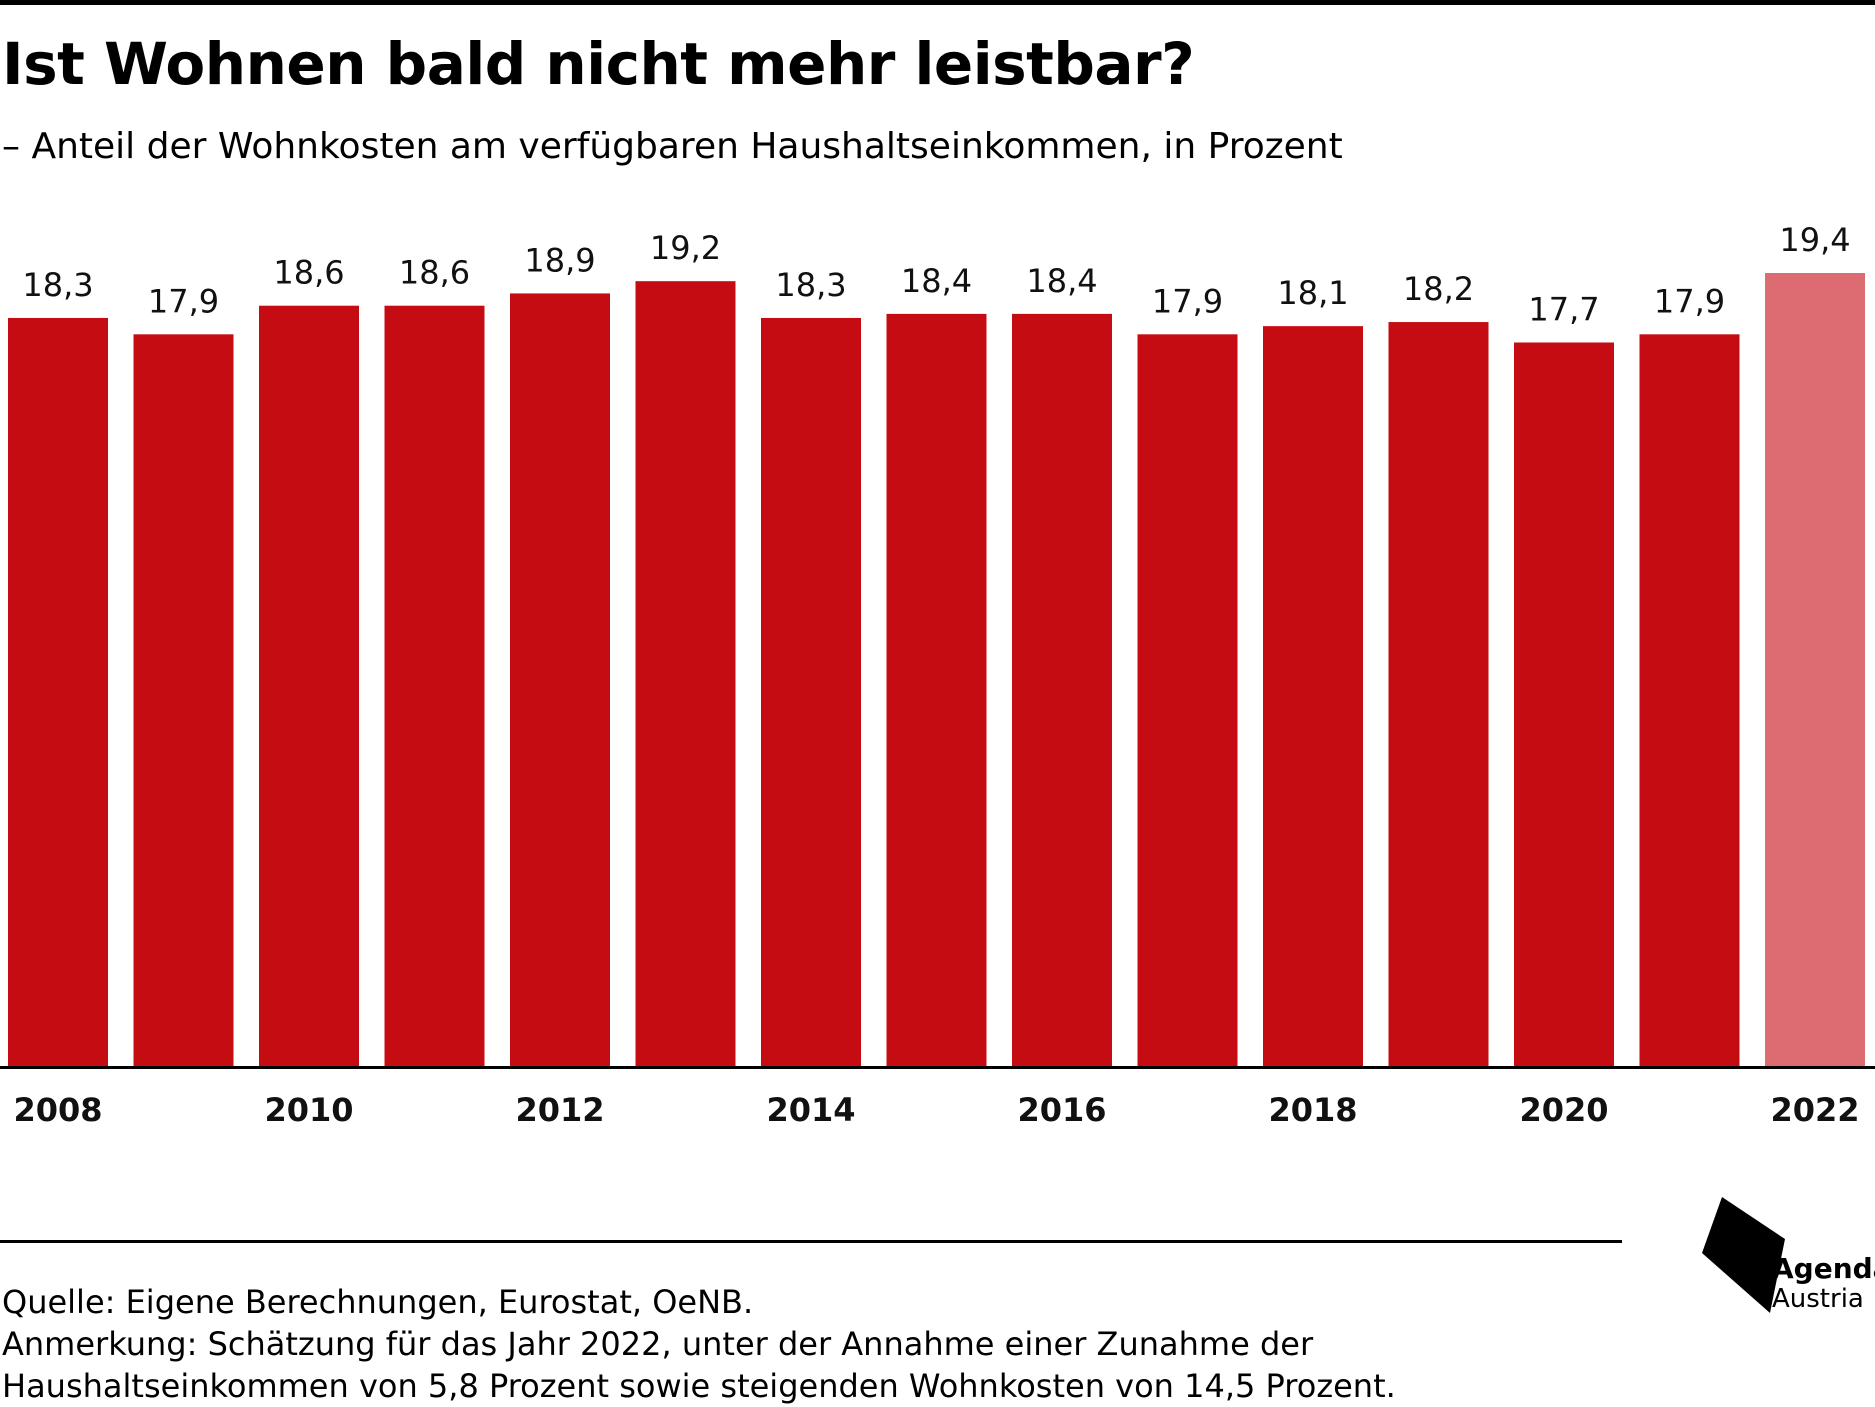  I want to click on value-label-2020: 17,7, so click(1563, 309).